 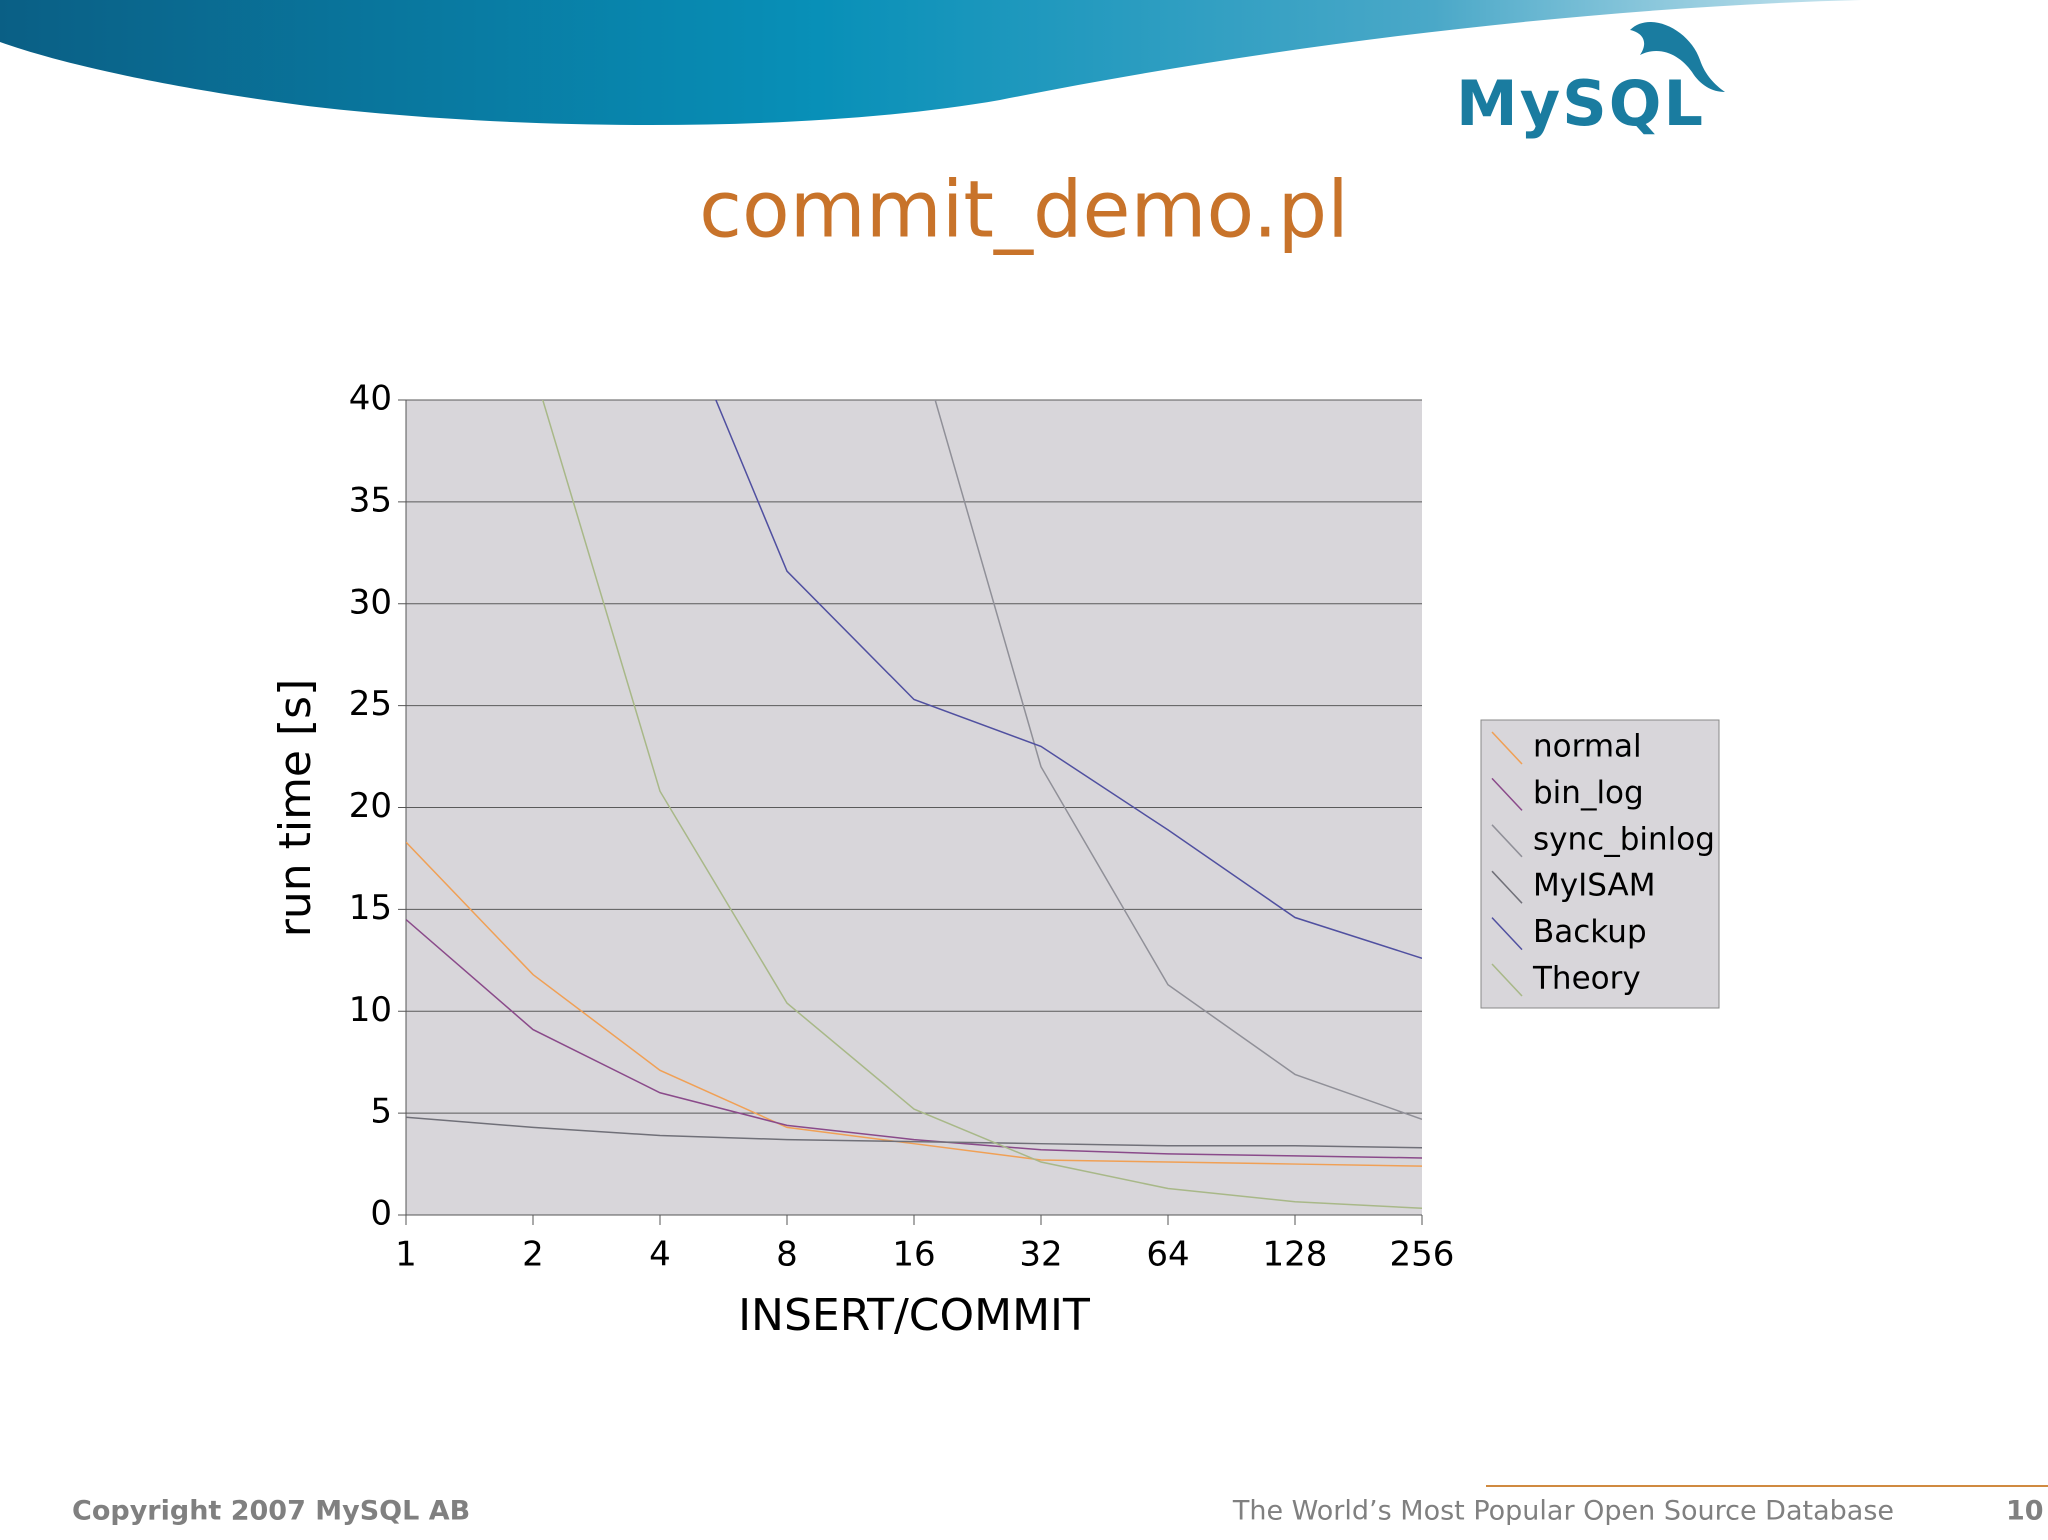 I want to click on x-tick-label: 2, so click(x=533, y=1255).